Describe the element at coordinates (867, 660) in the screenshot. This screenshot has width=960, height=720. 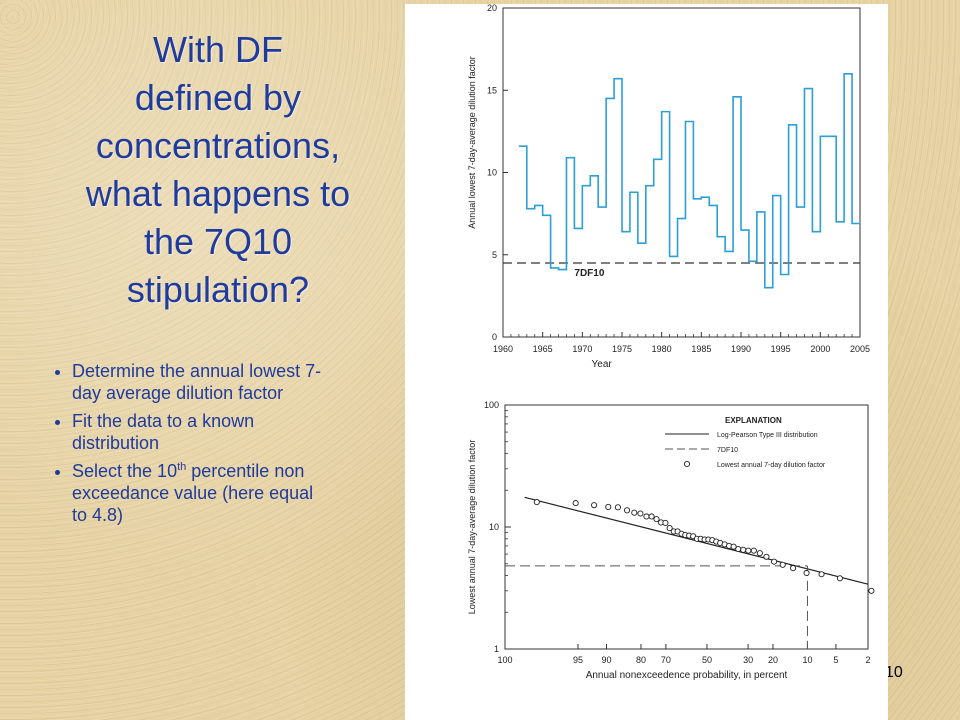
I see `x-tick-label: 2` at that location.